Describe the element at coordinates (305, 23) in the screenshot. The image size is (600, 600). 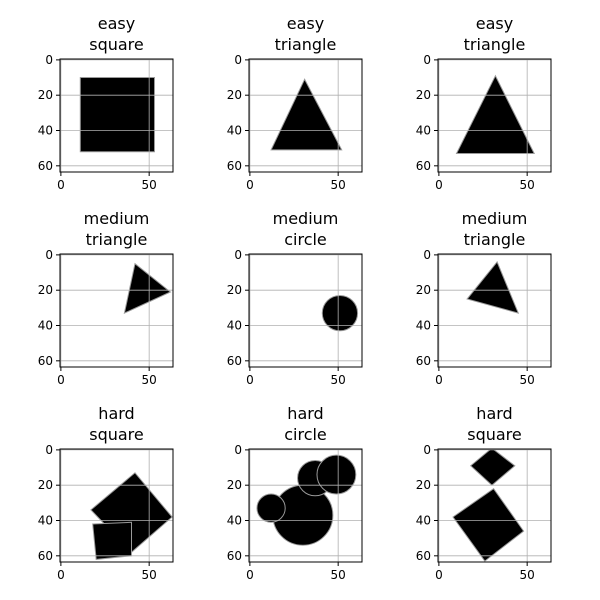
I see `panel-title-line: easy` at that location.